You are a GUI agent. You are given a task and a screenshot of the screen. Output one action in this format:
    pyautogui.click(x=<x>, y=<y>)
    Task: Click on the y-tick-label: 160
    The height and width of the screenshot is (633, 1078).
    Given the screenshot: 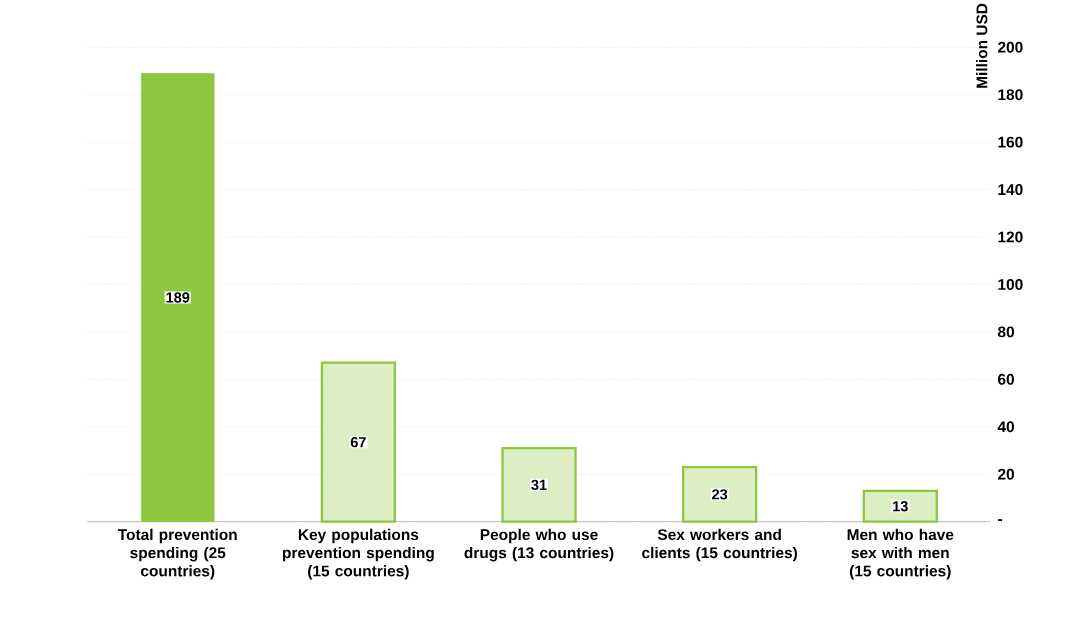 What is the action you would take?
    pyautogui.click(x=1010, y=142)
    